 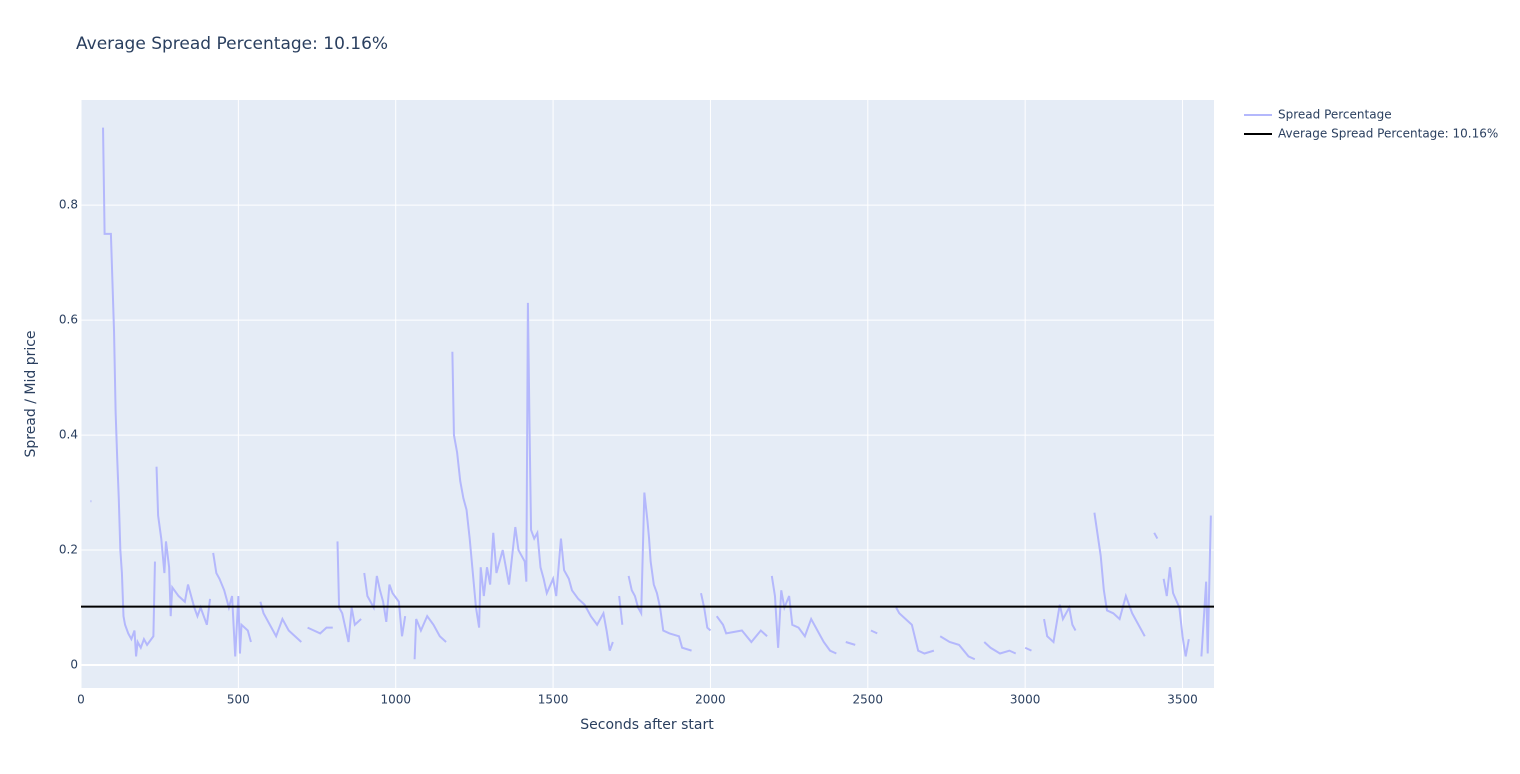 What do you see at coordinates (395, 700) in the screenshot?
I see `x-tick-label: 1000` at bounding box center [395, 700].